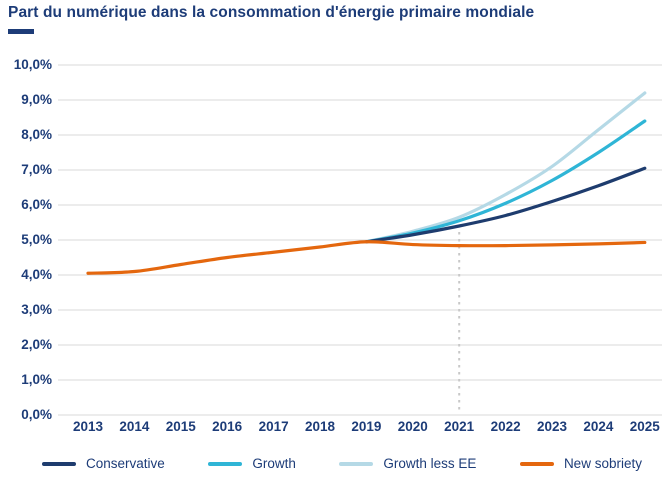 This screenshot has height=481, width=668. What do you see at coordinates (32, 64) in the screenshot?
I see `y-axis-label: 10,0%` at bounding box center [32, 64].